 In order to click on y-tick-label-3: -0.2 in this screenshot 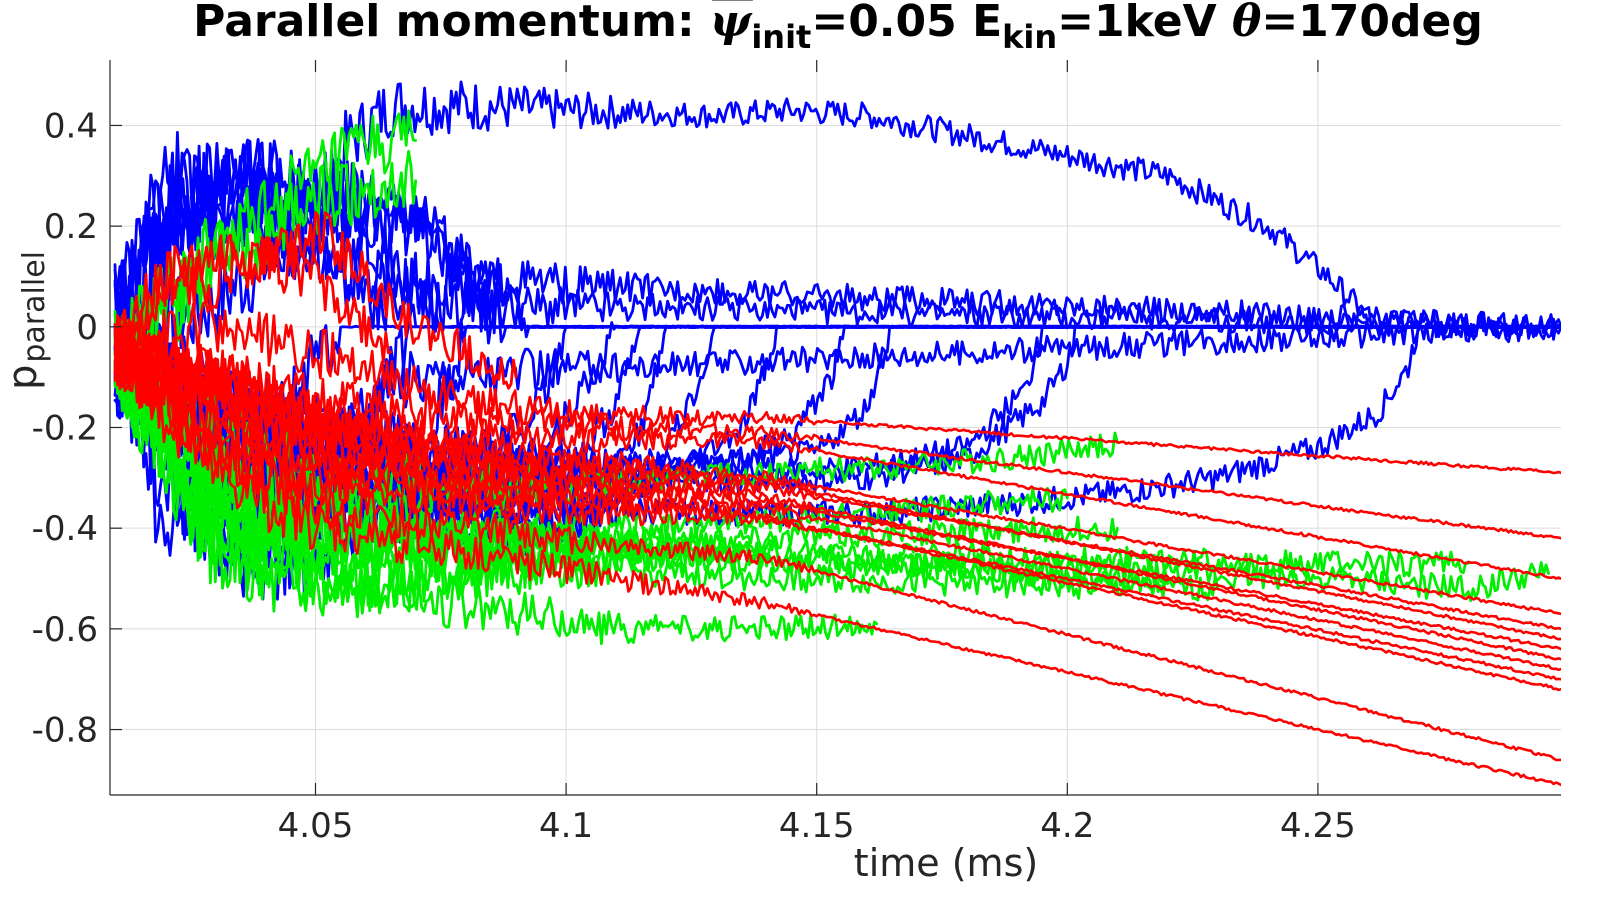, I will do `click(65, 429)`.